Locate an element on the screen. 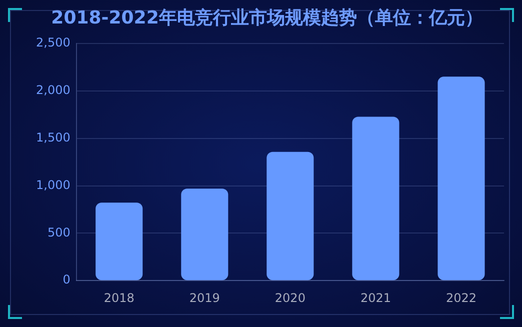 The image size is (522, 327). x-tick-label: 2021 is located at coordinates (375, 297).